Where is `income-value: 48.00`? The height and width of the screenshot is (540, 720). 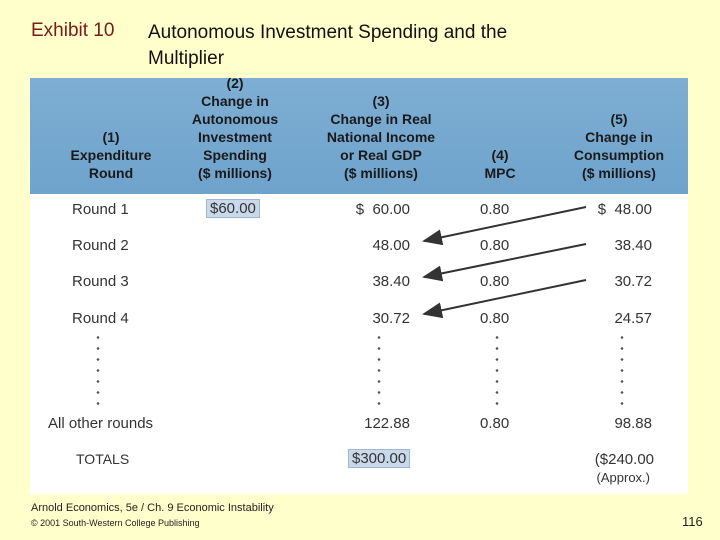
income-value: 48.00 is located at coordinates (391, 245).